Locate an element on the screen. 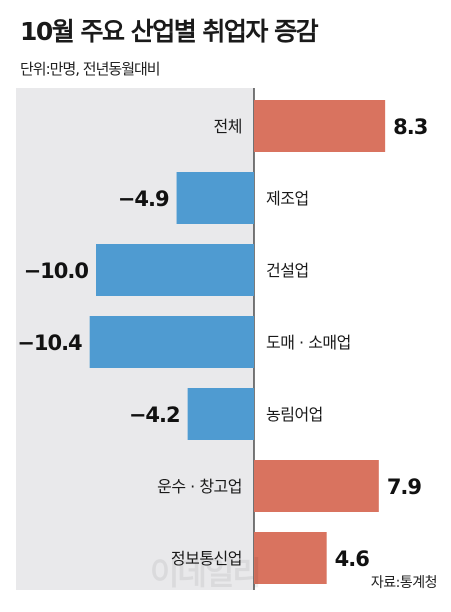 This screenshot has width=451, height=612. category-label-2: 건설업 is located at coordinates (287, 270).